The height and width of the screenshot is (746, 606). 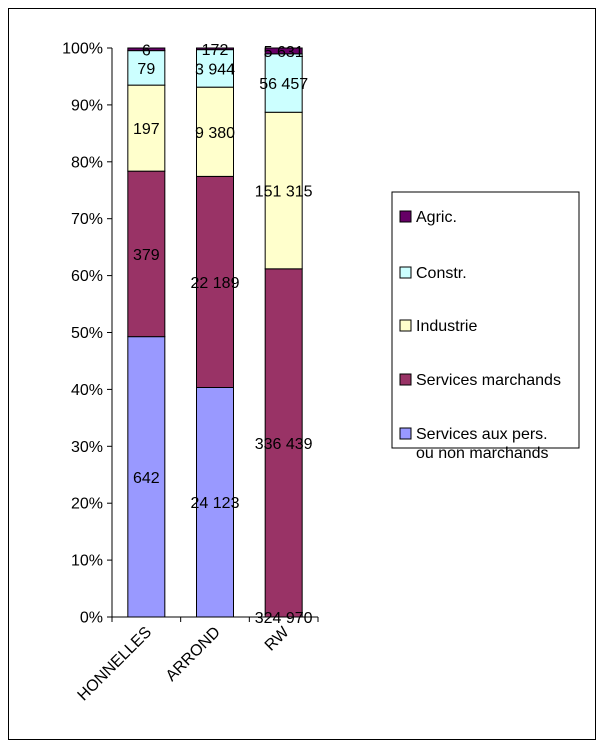 I want to click on data-label: 24 123, so click(x=215, y=503).